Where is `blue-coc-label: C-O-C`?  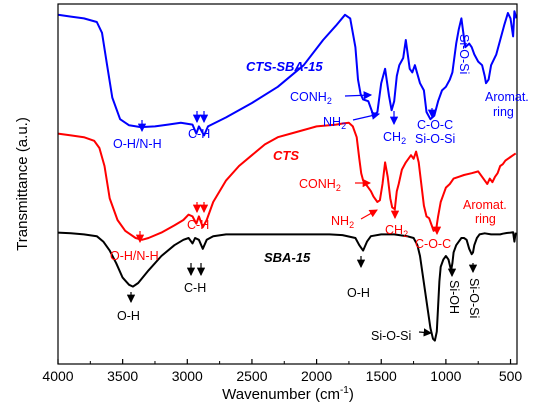 blue-coc-label: C-O-C is located at coordinates (435, 125).